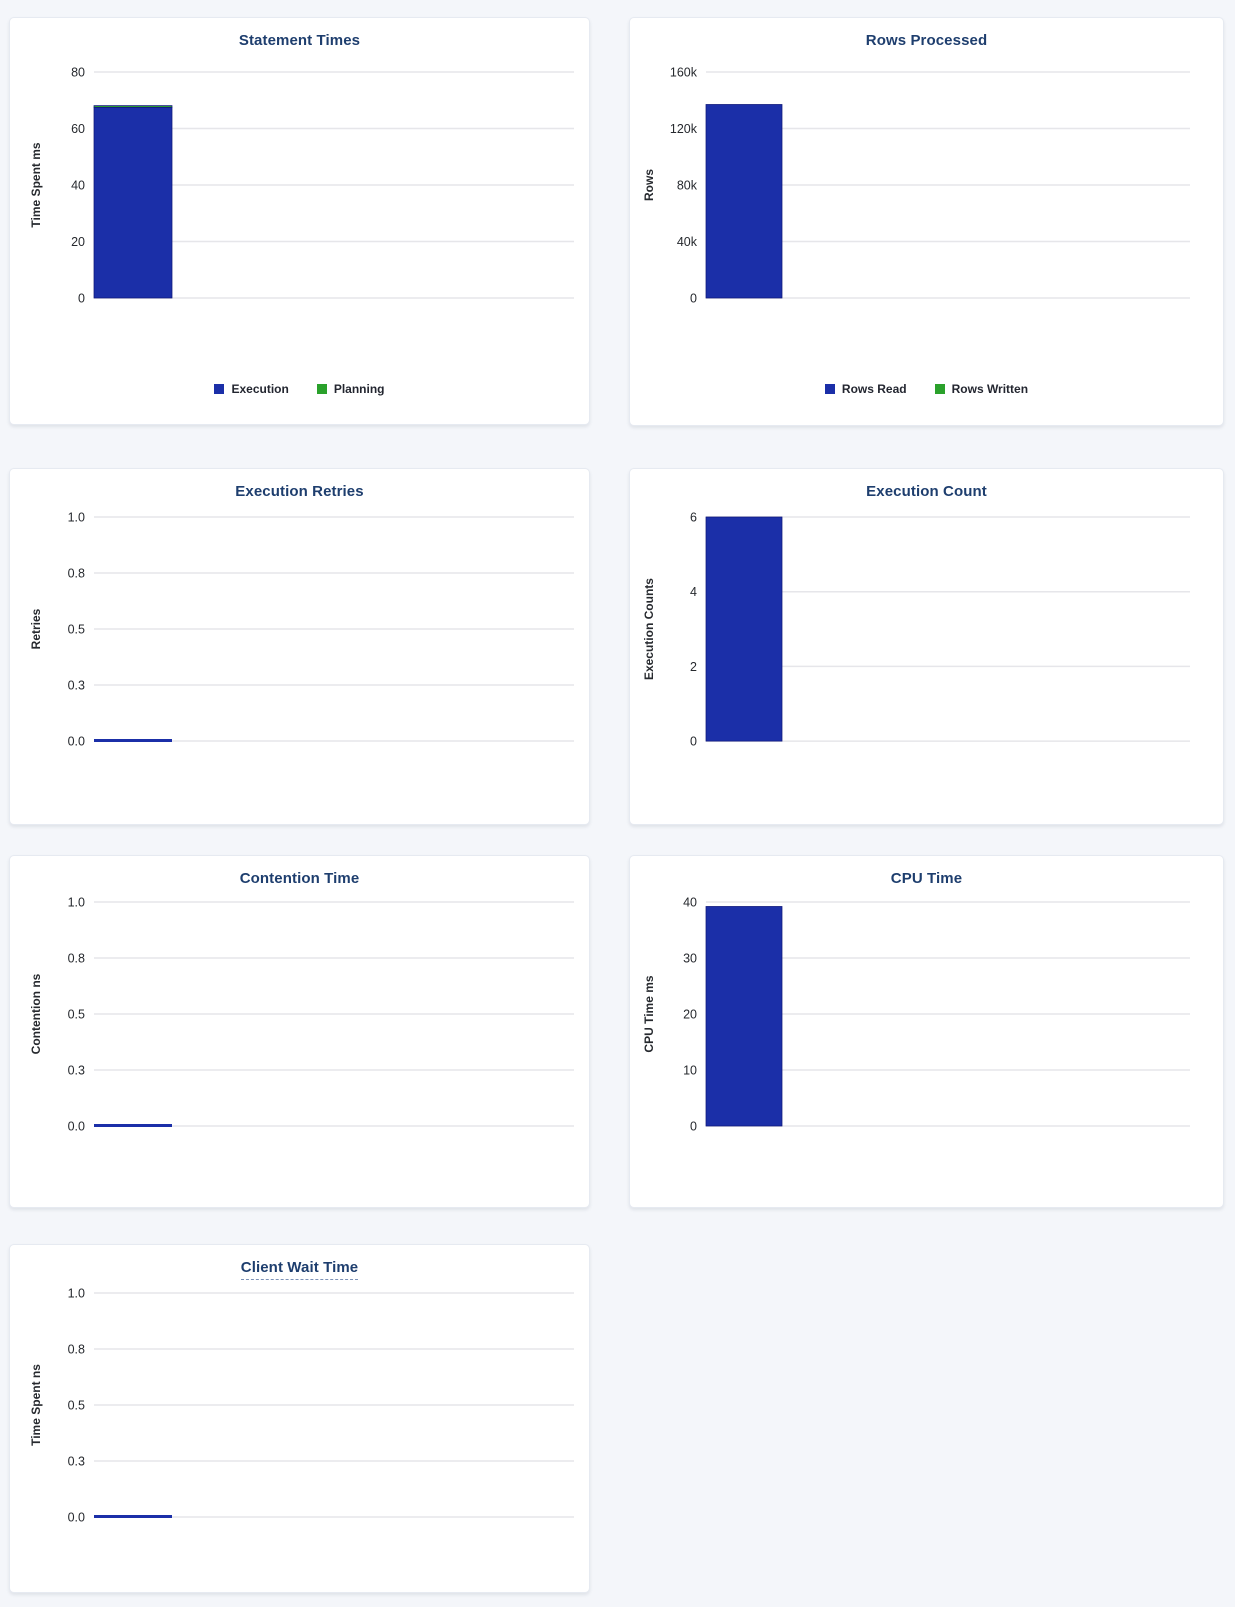 The image size is (1235, 1607). I want to click on bar-cpu-time, so click(744, 1016).